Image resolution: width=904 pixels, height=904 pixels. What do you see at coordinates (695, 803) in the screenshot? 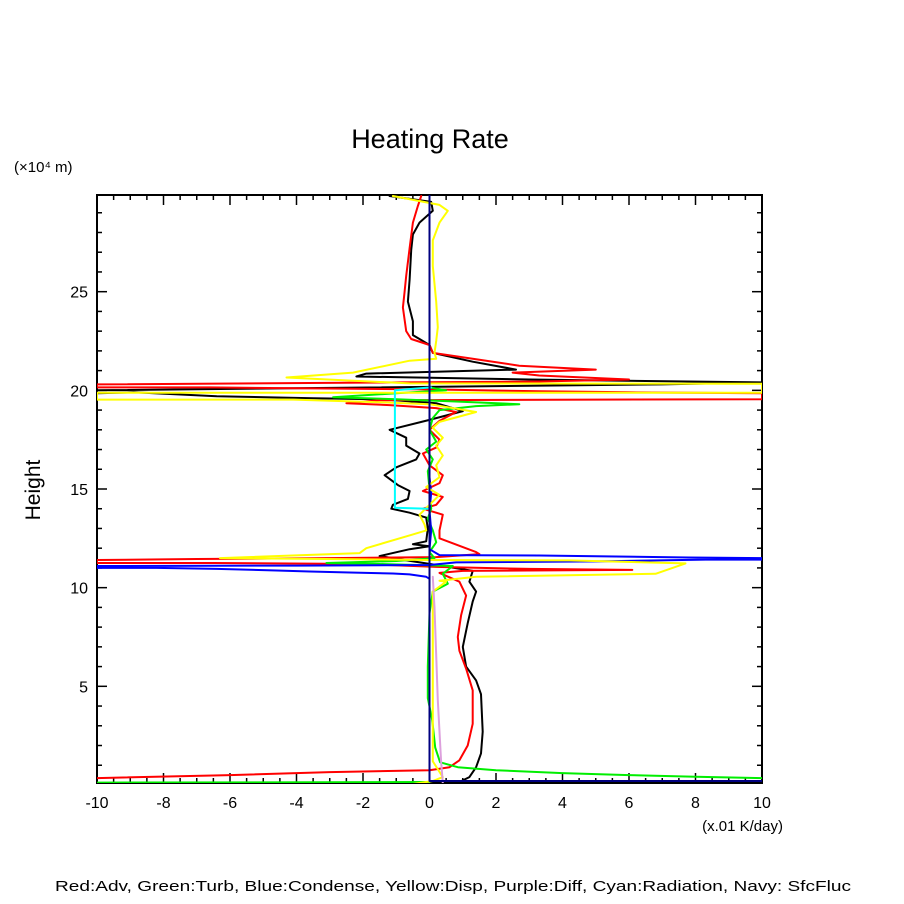
I see `x-tick-label: 8` at bounding box center [695, 803].